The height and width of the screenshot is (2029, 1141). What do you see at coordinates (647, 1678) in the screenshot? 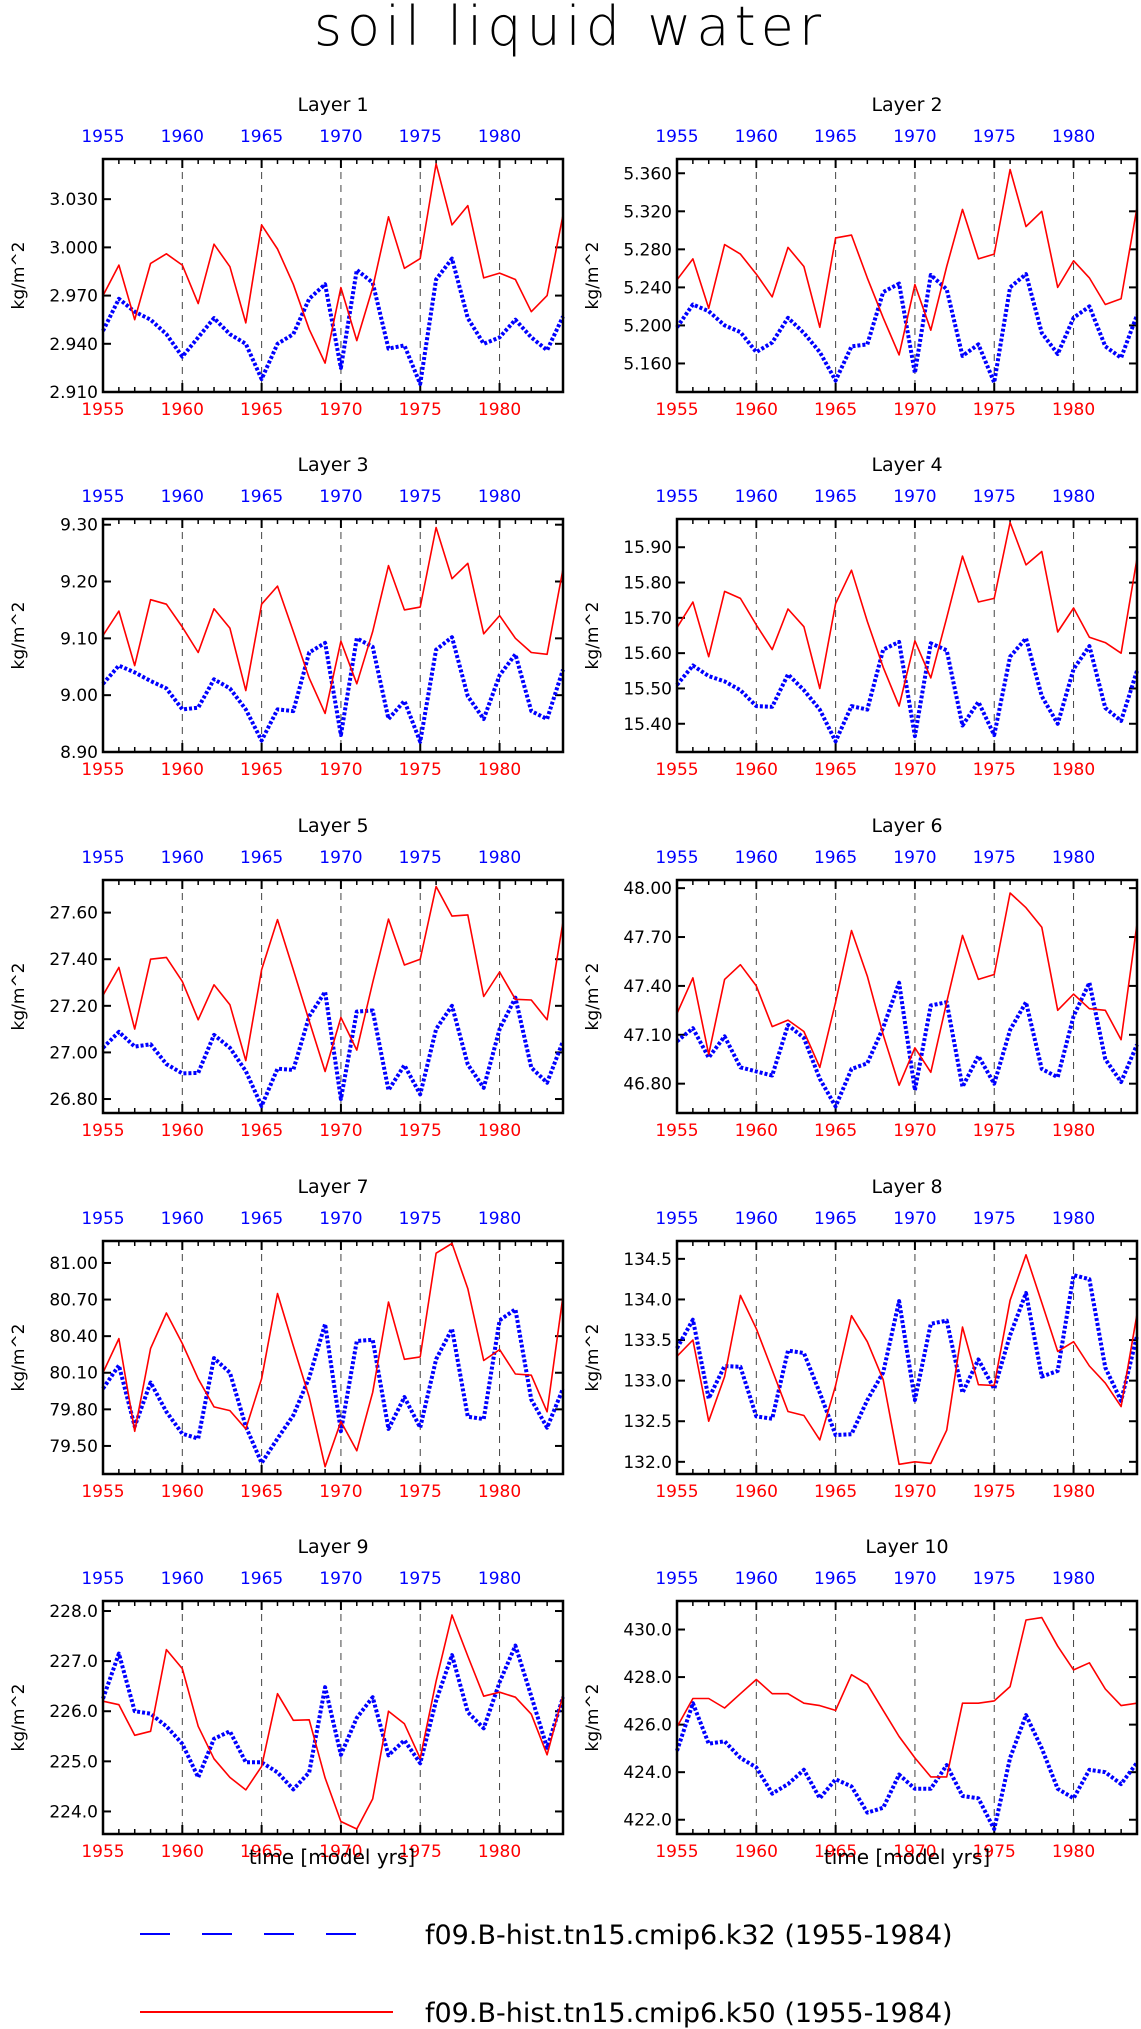
I see `y-tick-label: 428.0` at bounding box center [647, 1678].